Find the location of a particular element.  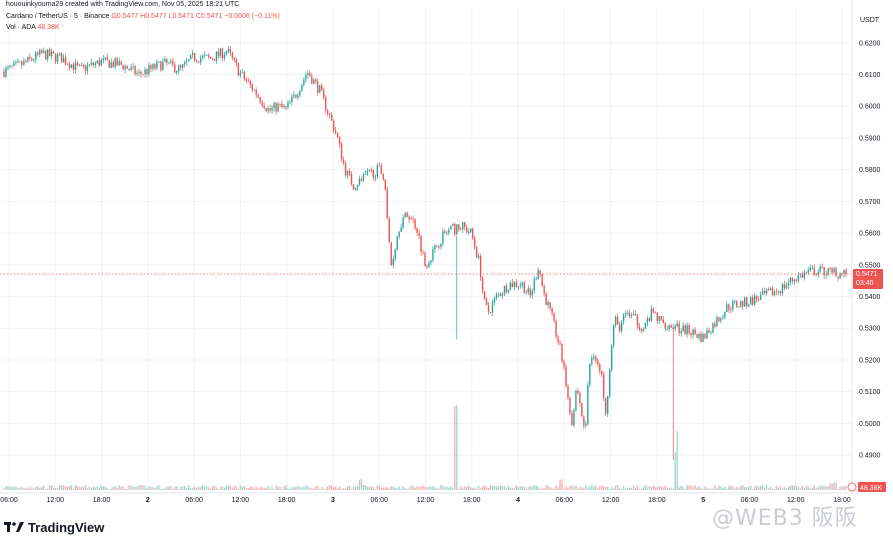

time-tick: 12:00 is located at coordinates (796, 500).